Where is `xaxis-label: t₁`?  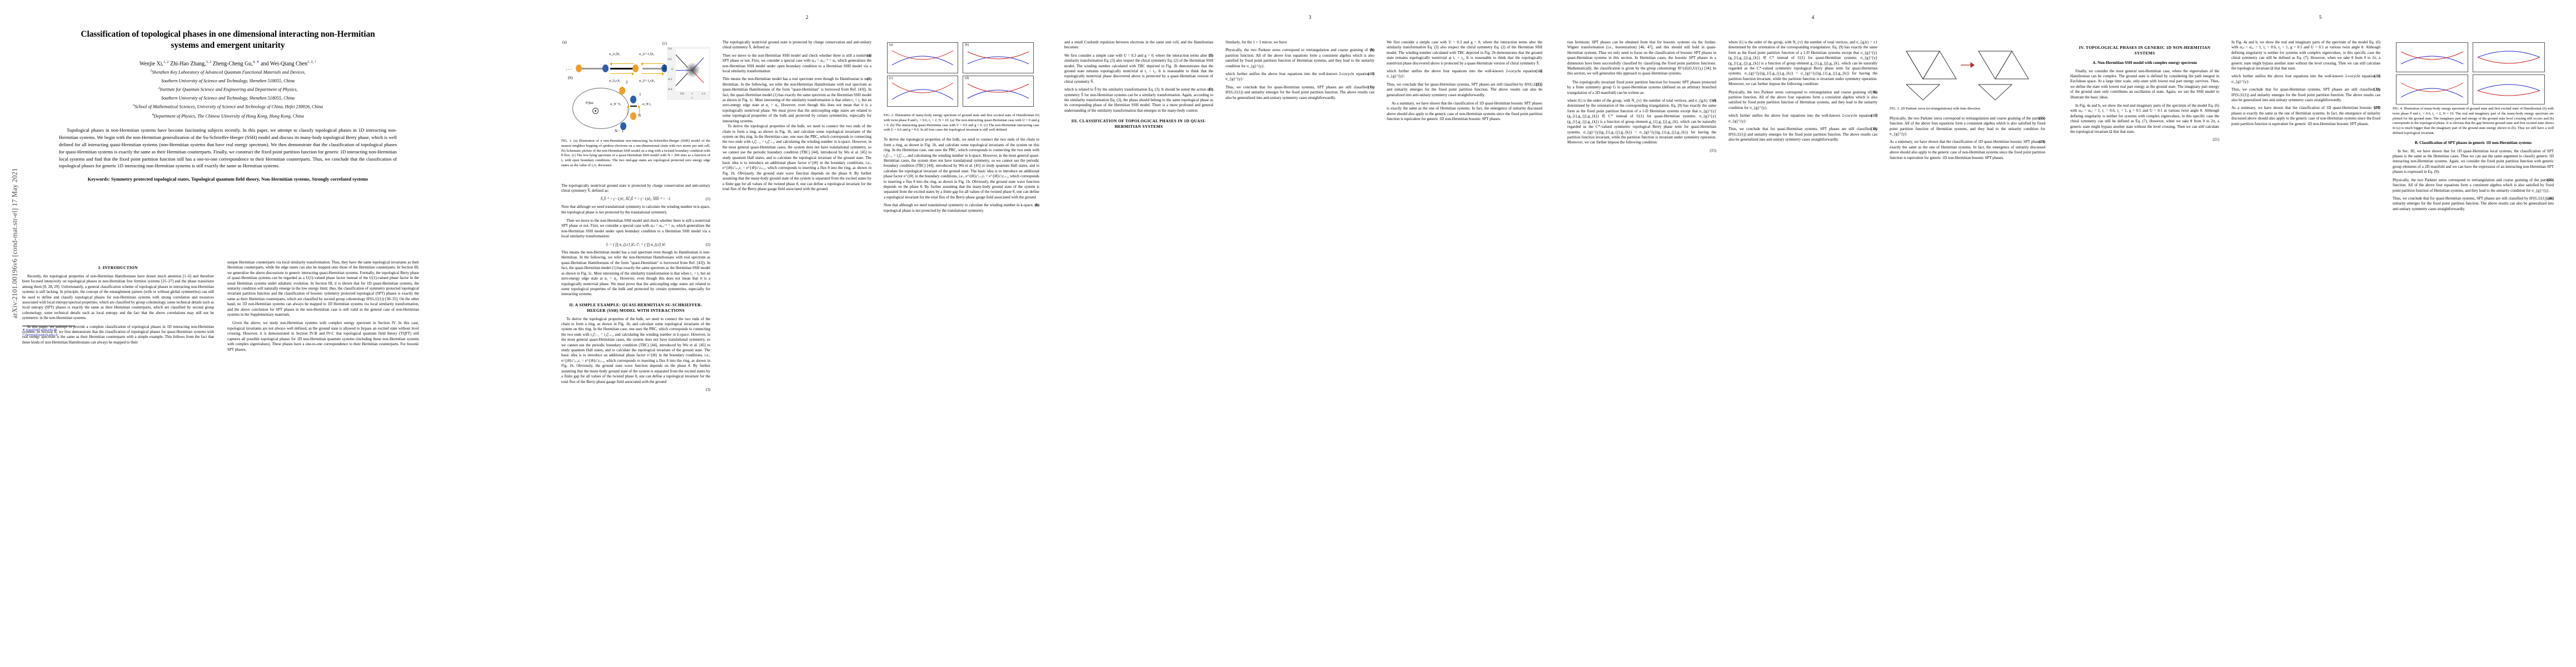
xaxis-label: t₁ is located at coordinates (692, 97).